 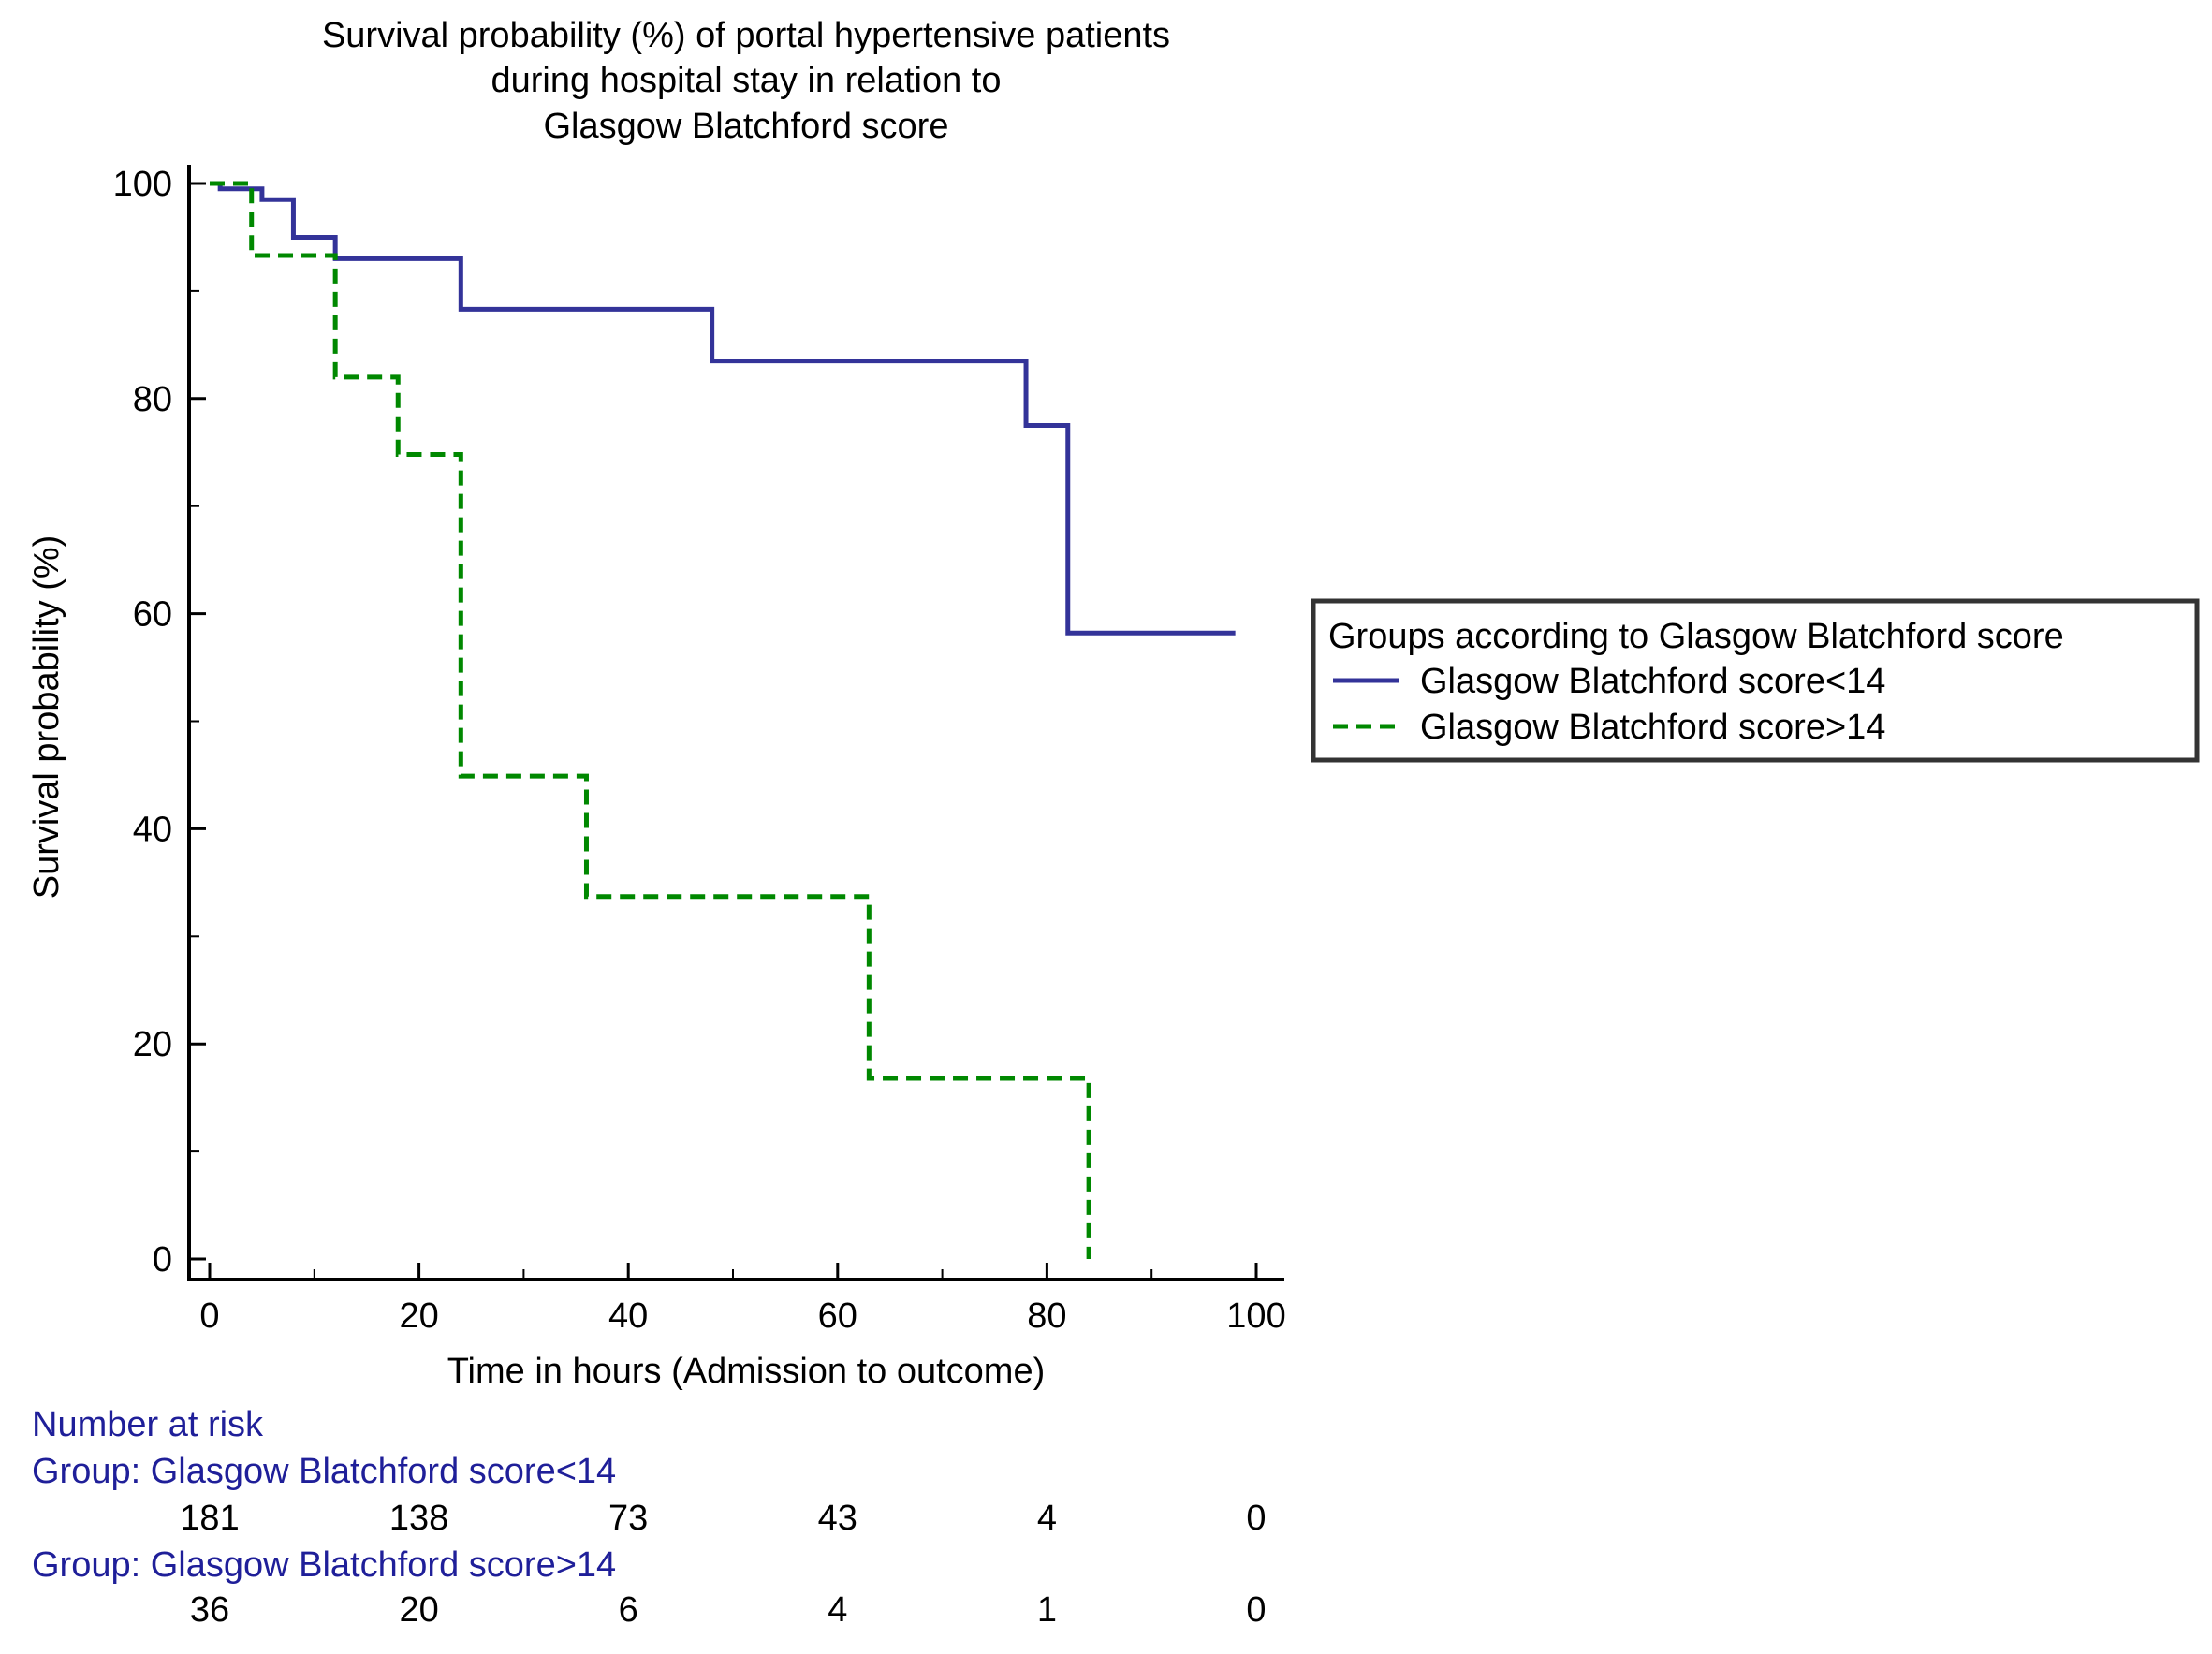 What do you see at coordinates (1047, 1610) in the screenshot?
I see `risk-value: 1` at bounding box center [1047, 1610].